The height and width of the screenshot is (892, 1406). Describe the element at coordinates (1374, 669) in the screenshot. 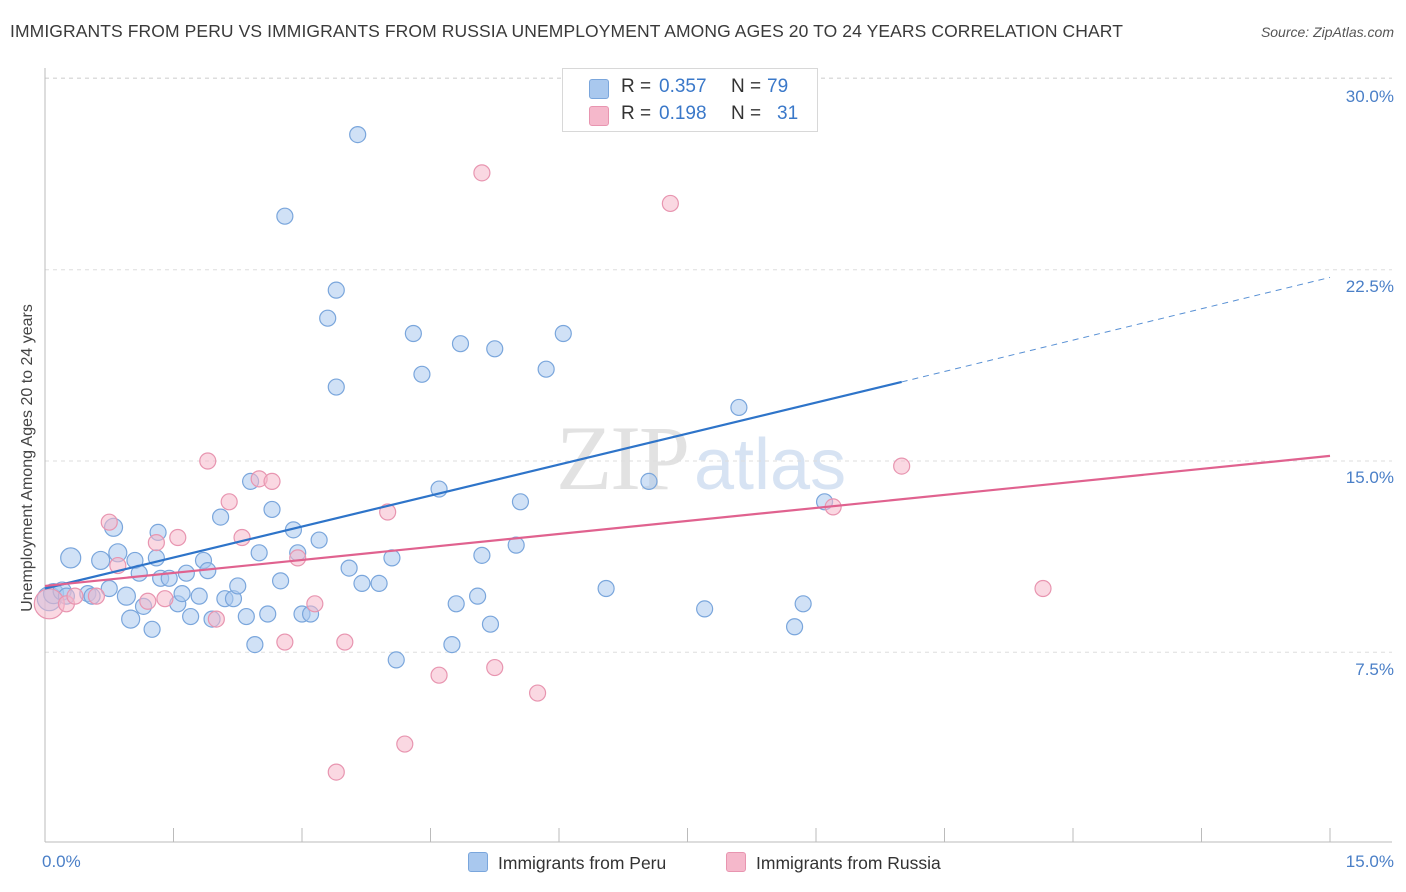

I see `y-tick-label-7-5: 7.5%` at that location.